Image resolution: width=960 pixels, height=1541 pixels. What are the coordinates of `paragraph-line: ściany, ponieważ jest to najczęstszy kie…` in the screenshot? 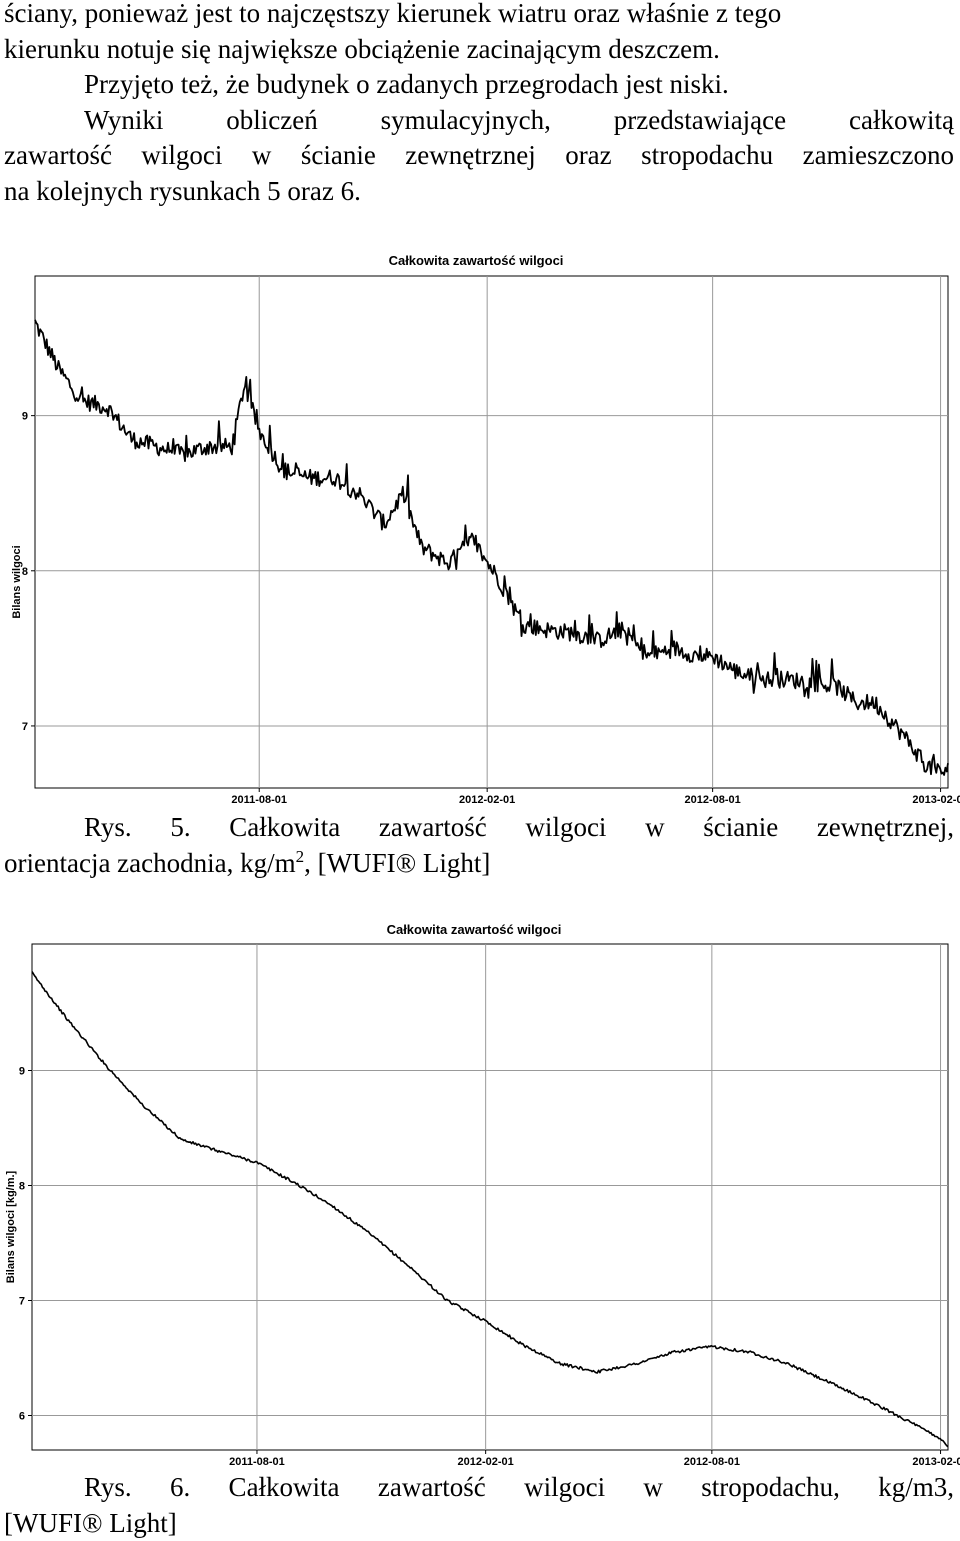 It's located at (393, 14).